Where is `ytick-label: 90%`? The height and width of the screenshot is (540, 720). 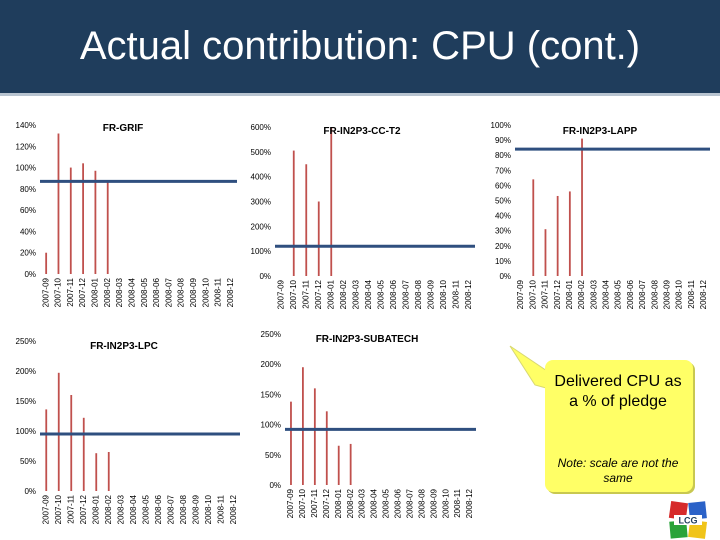
ytick-label: 90% is located at coordinates (503, 140).